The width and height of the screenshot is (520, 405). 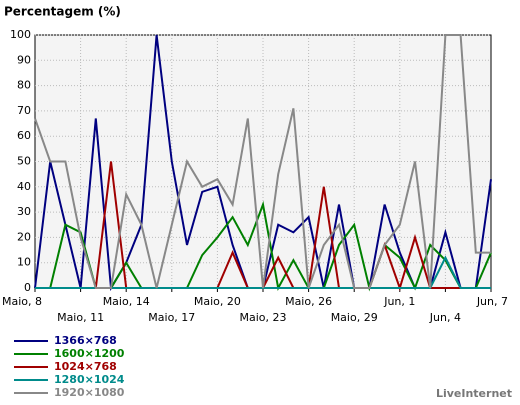 What do you see at coordinates (24, 85) in the screenshot?
I see `y-tick-label: 80` at bounding box center [24, 85].